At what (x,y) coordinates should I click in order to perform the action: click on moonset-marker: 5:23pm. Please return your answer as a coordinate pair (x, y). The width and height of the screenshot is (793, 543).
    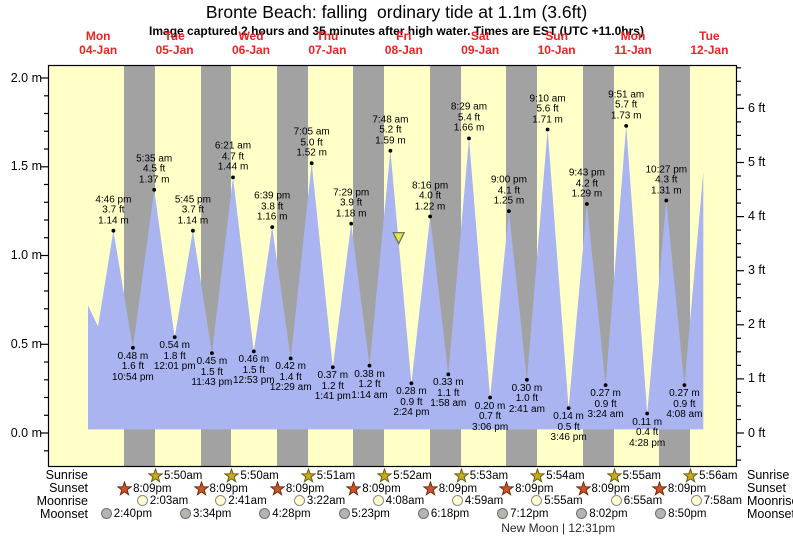
    Looking at the image, I should click on (364, 513).